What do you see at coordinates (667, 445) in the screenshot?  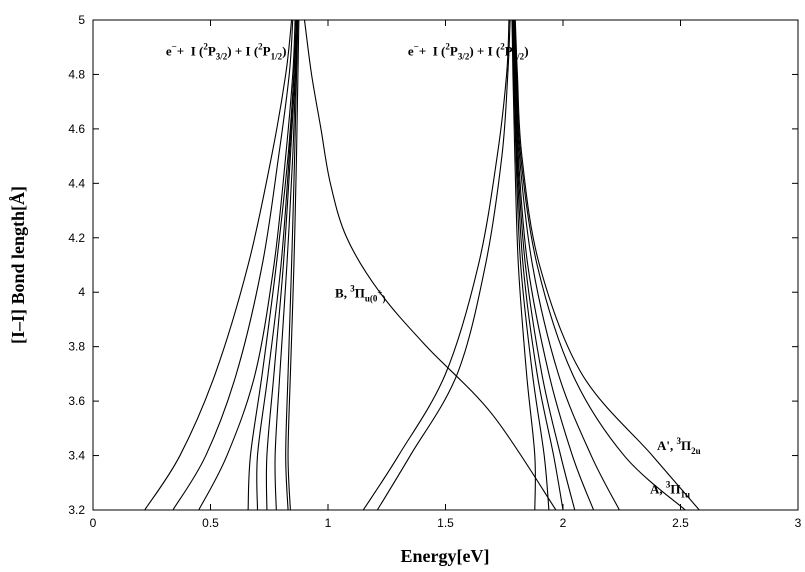 I see `annotation-part: A',` at bounding box center [667, 445].